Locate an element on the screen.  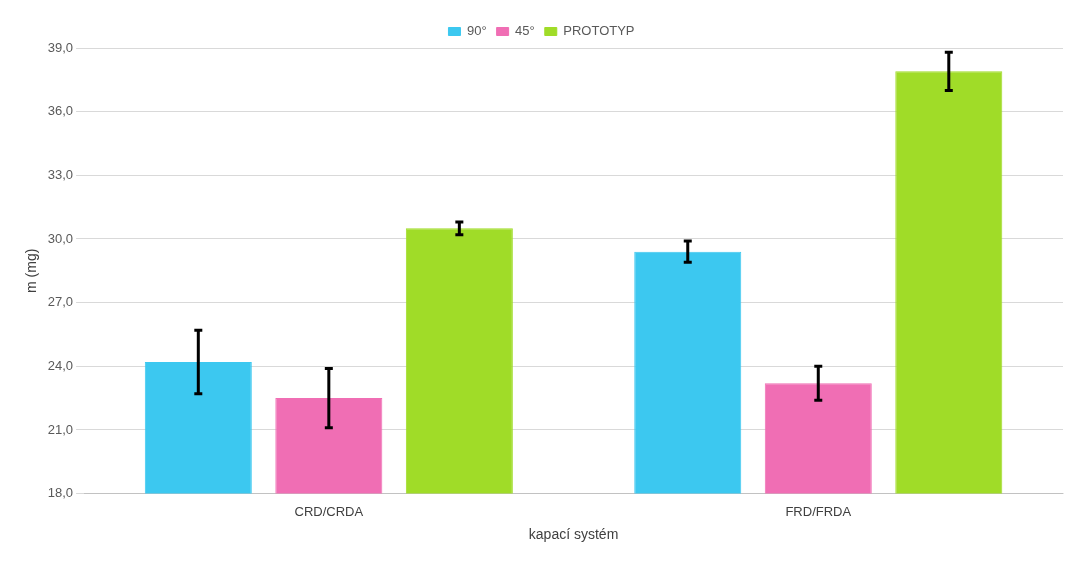
y-tick-label: 39,0 is located at coordinates (60, 47).